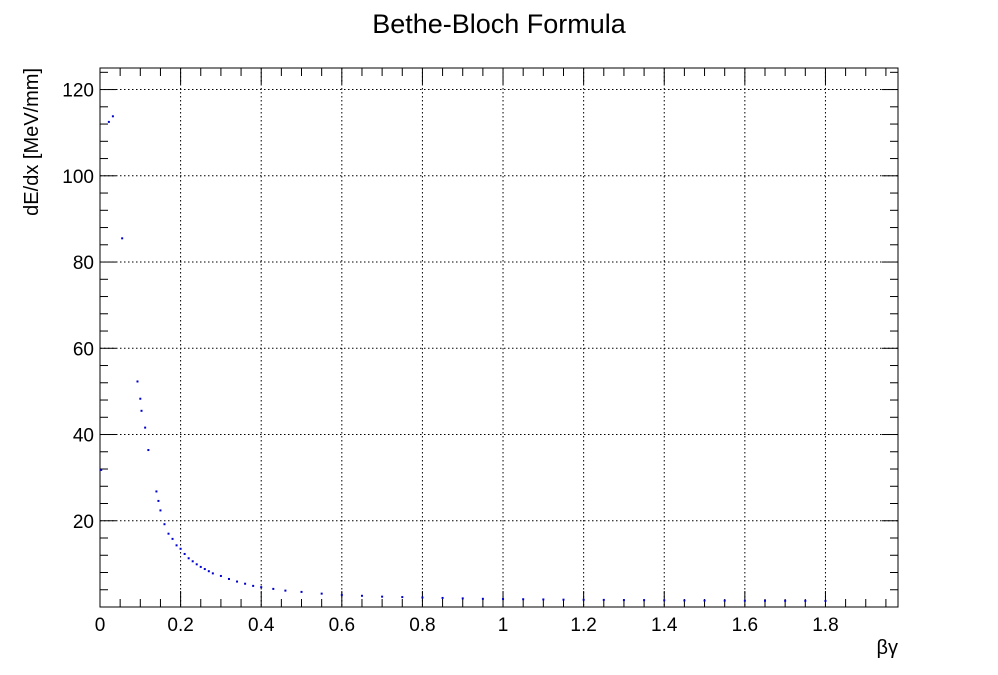 The width and height of the screenshot is (998, 675). I want to click on x-tick-label: 1.2, so click(583, 625).